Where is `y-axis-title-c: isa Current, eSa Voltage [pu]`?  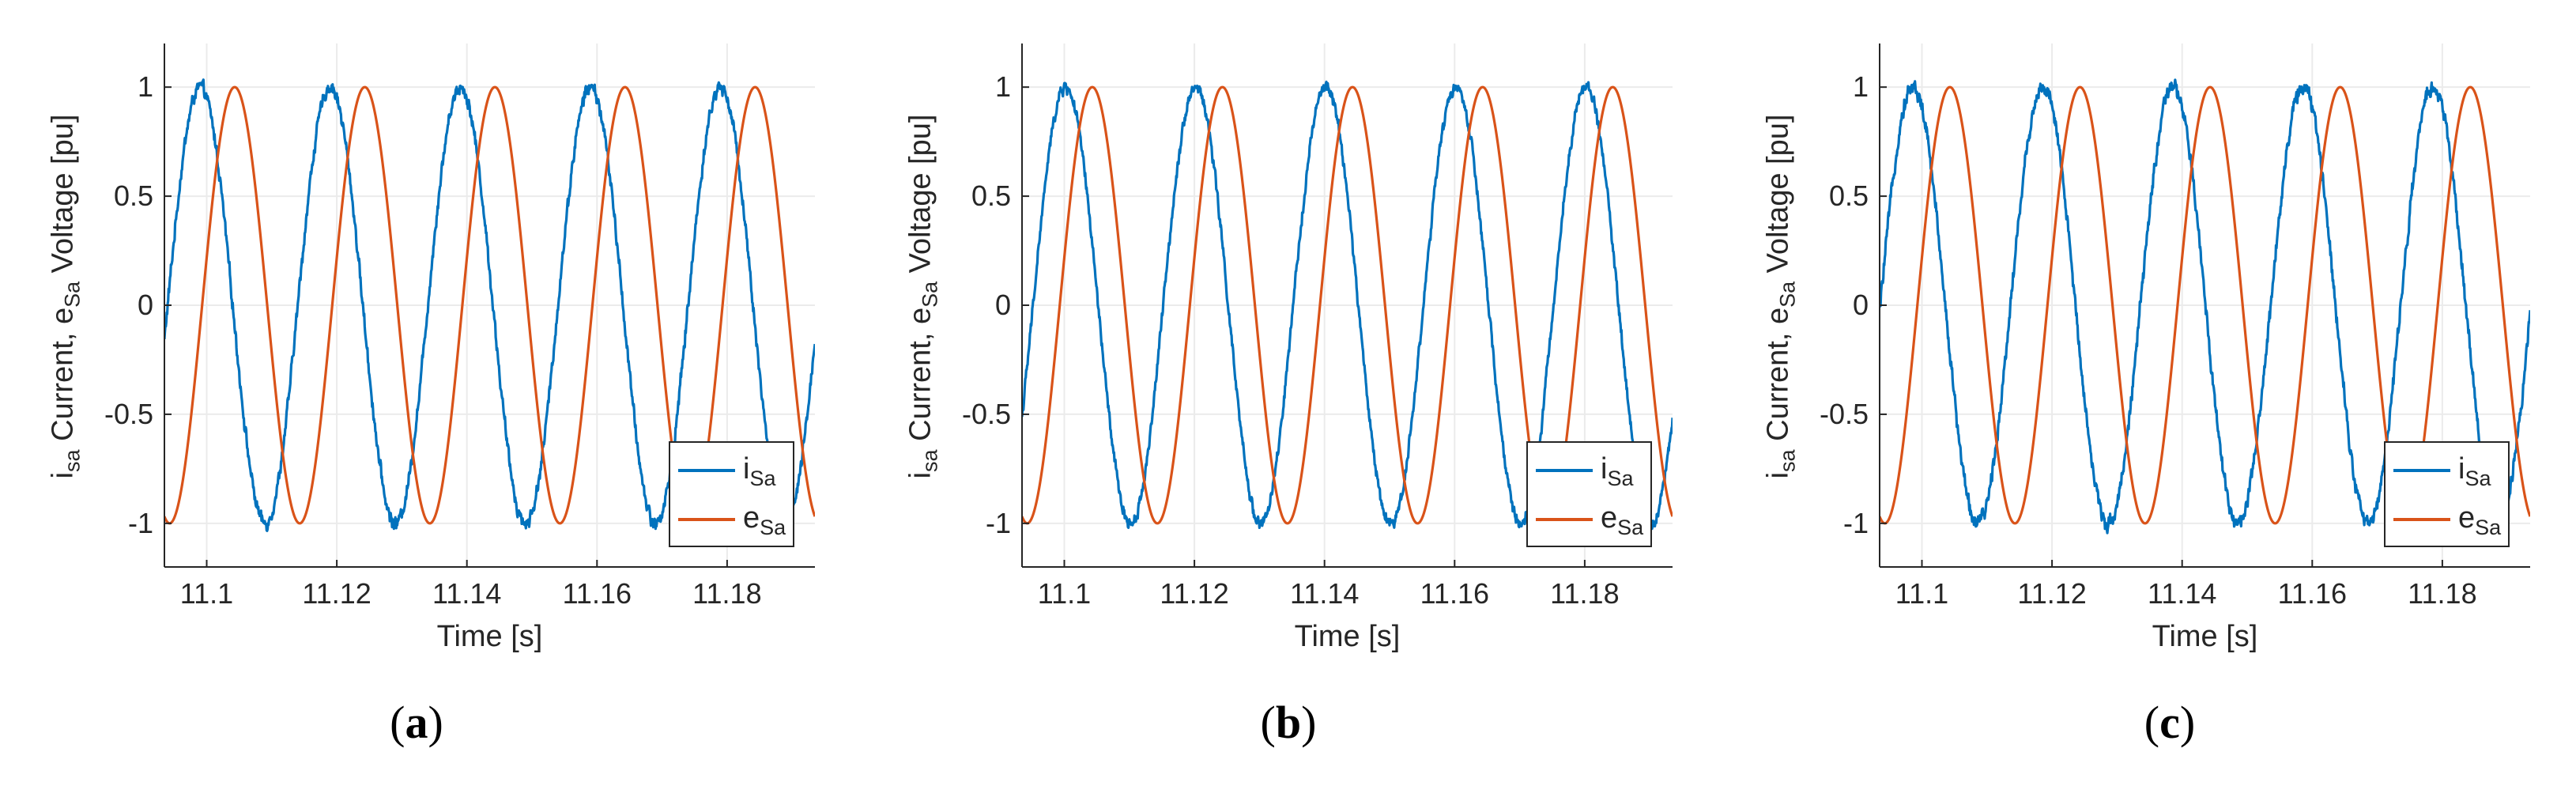
y-axis-title-c: isa Current, eSa Voltage [pu] is located at coordinates (1780, 296).